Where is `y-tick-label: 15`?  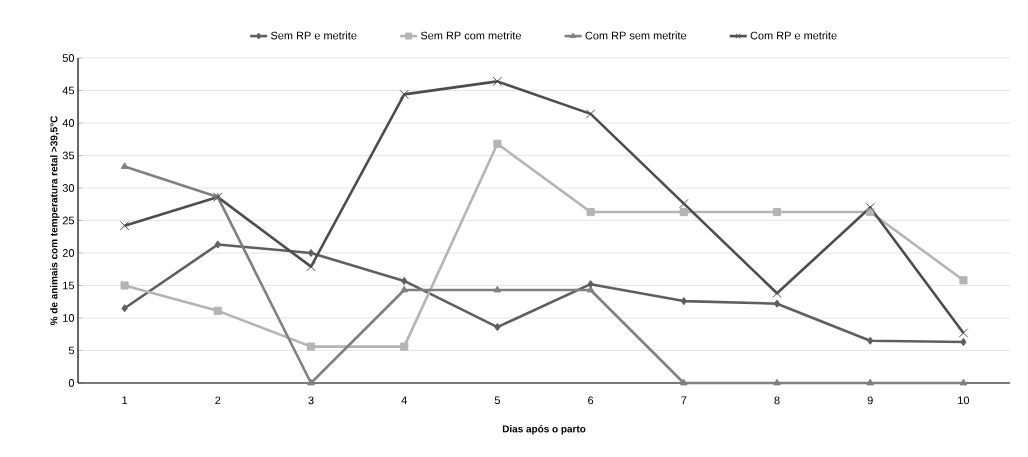
y-tick-label: 15 is located at coordinates (69, 285).